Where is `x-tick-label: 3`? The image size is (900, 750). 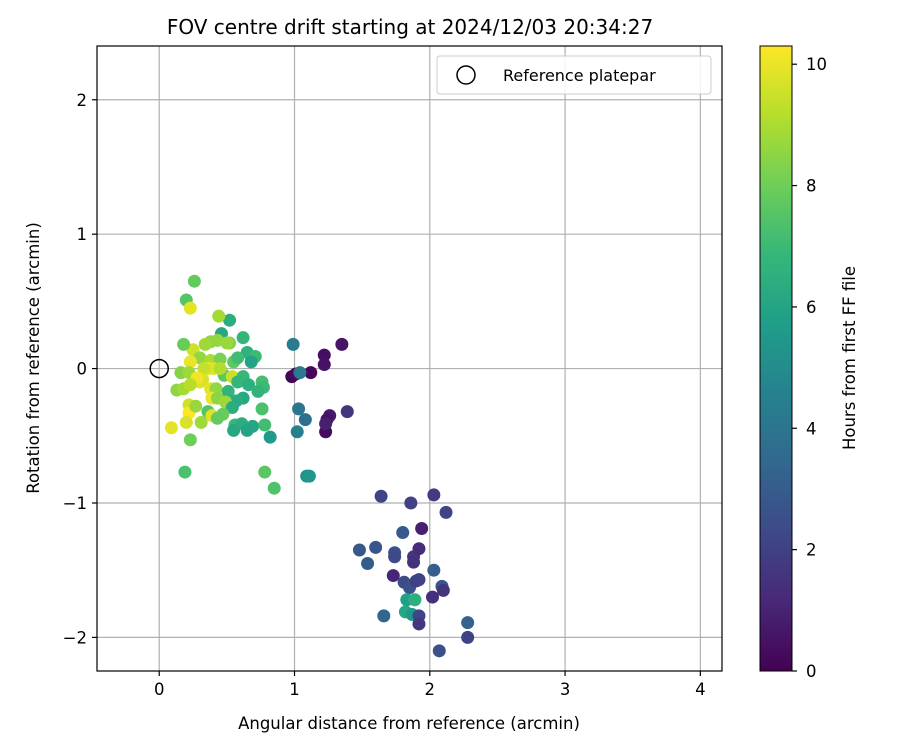
x-tick-label: 3 is located at coordinates (565, 689).